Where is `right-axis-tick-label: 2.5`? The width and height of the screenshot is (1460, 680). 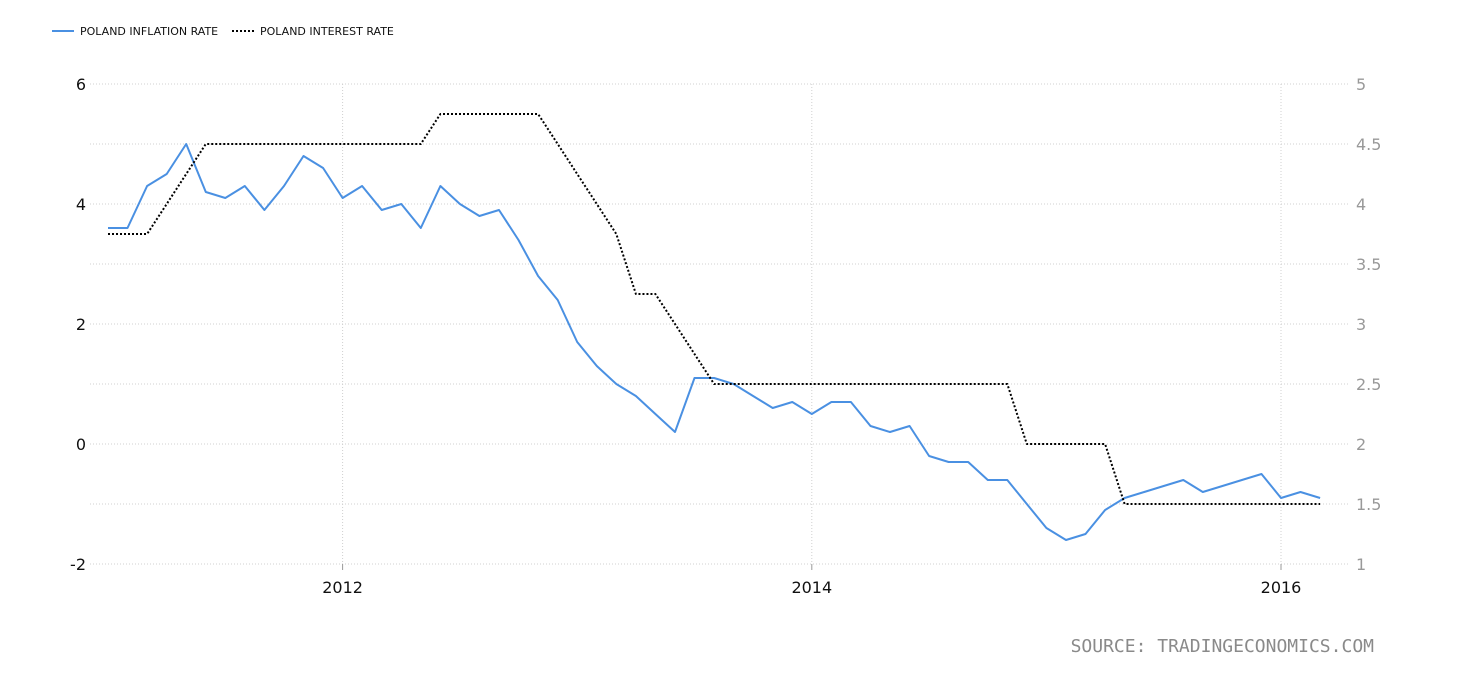 right-axis-tick-label: 2.5 is located at coordinates (1368, 384).